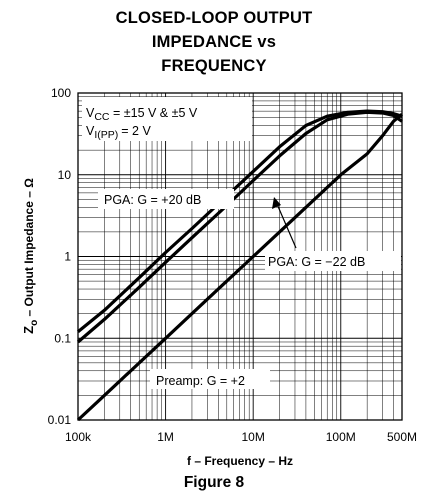  Describe the element at coordinates (341, 437) in the screenshot. I see `x-tick-label: 100M` at that location.